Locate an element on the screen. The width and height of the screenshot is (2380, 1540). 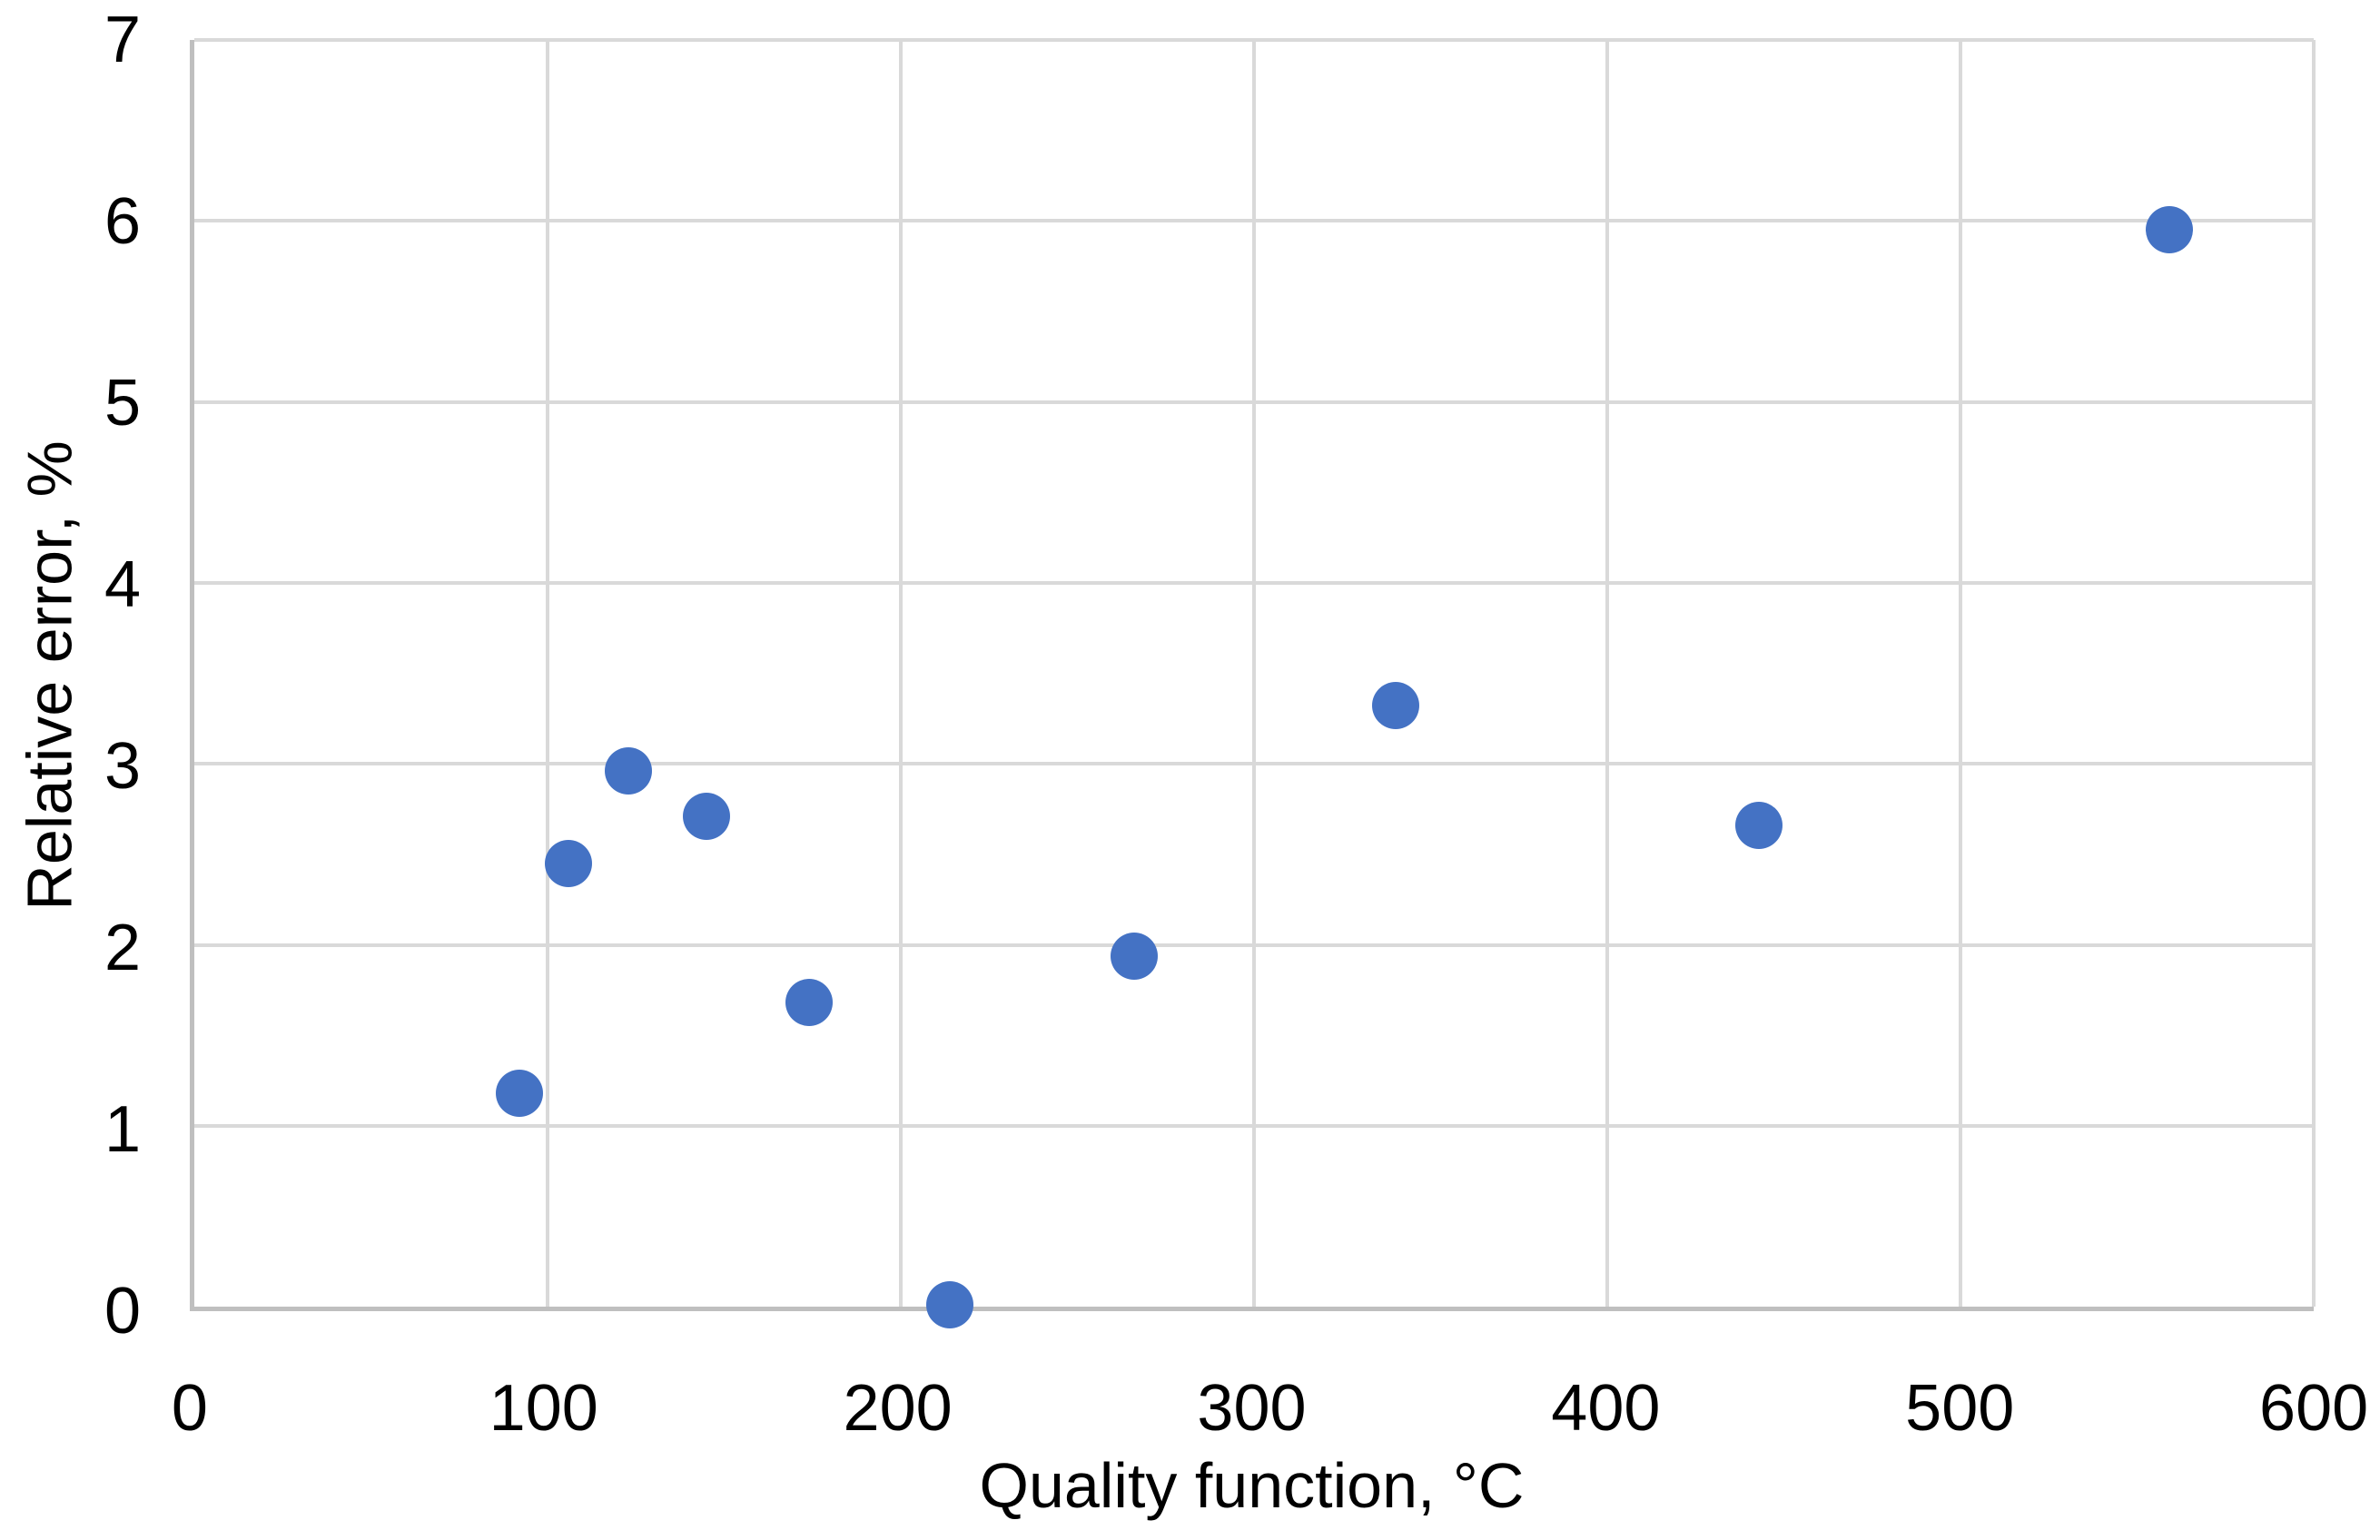
x-tick-label: 300 is located at coordinates (1252, 1408).